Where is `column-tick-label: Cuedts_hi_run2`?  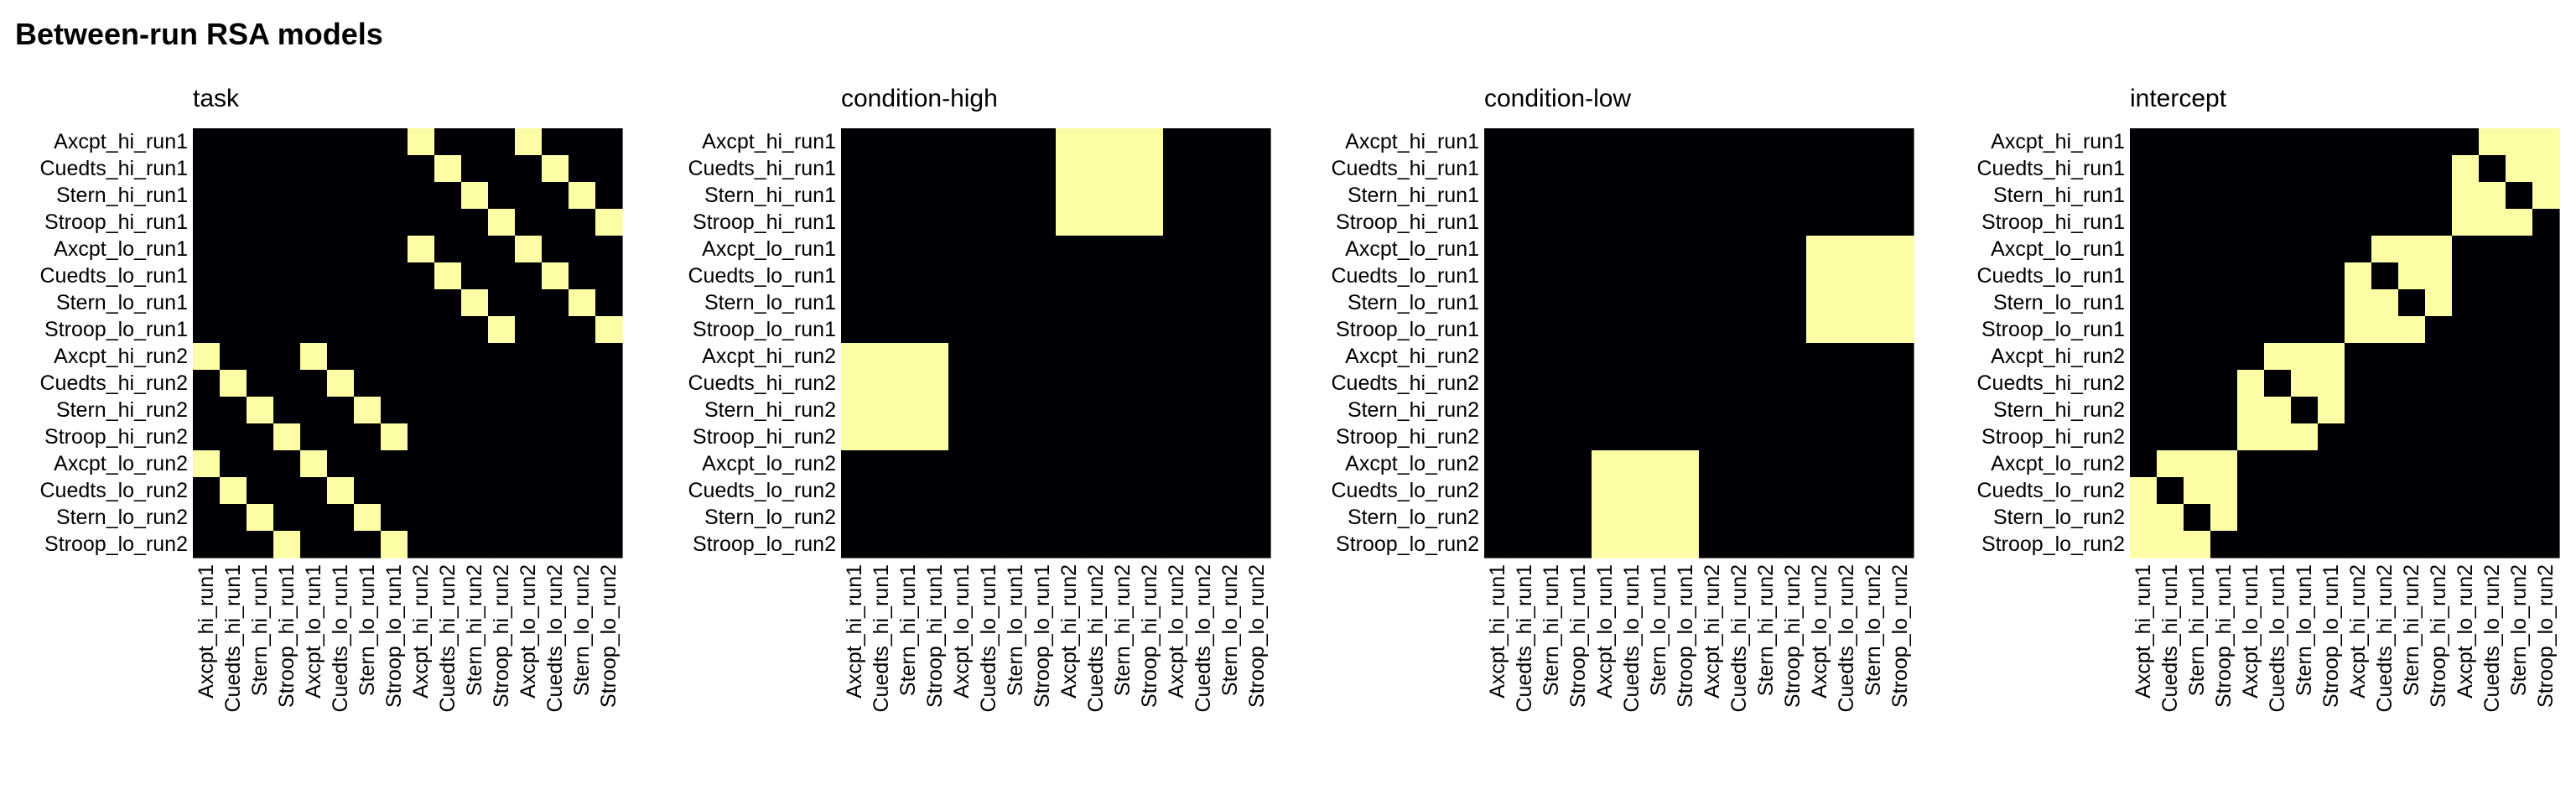
column-tick-label: Cuedts_hi_run2 is located at coordinates (1096, 638).